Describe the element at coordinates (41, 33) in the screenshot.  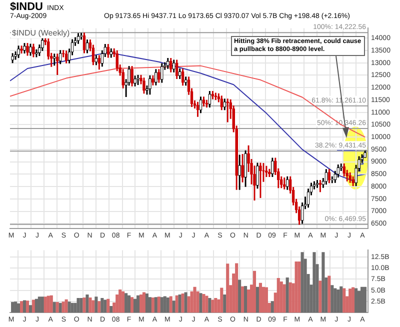
I see `annotation: $INDU (Weekly)` at that location.